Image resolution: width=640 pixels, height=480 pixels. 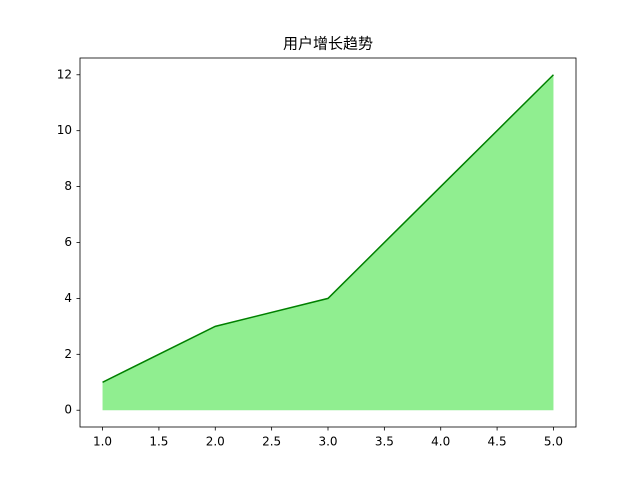 What do you see at coordinates (384, 442) in the screenshot?
I see `x-tick-label: 3.5` at bounding box center [384, 442].